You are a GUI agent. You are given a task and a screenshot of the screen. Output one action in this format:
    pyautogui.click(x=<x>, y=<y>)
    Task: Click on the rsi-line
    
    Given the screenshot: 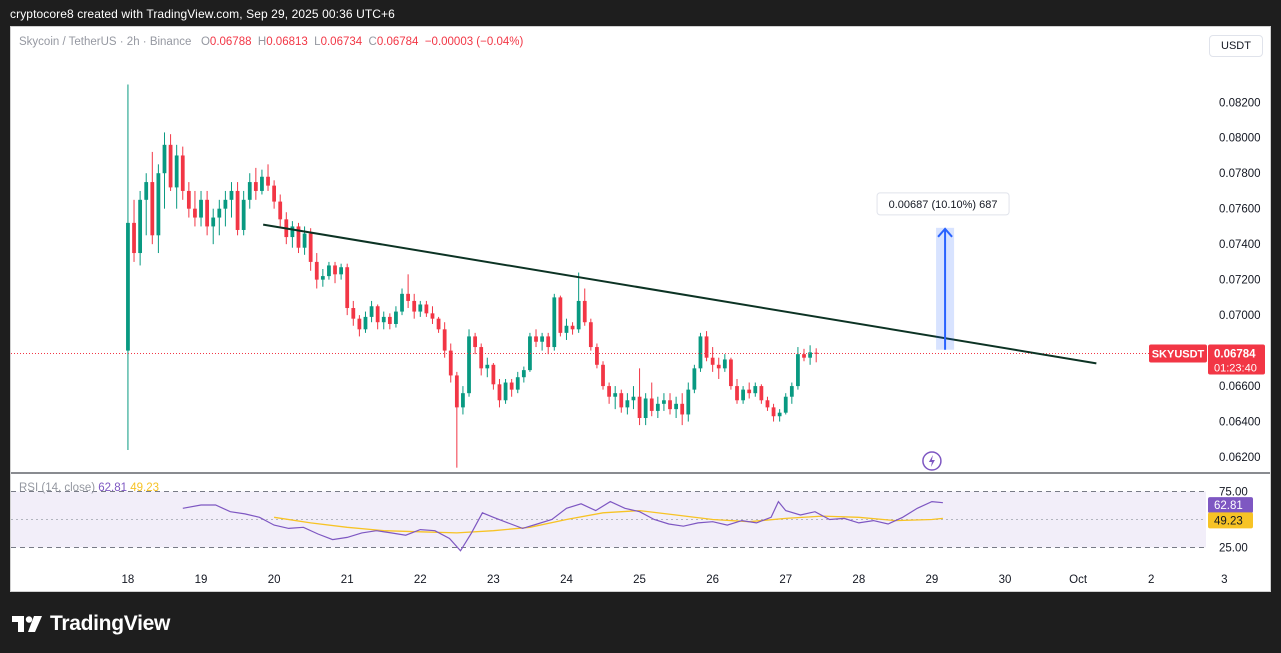 What is the action you would take?
    pyautogui.click(x=562, y=526)
    